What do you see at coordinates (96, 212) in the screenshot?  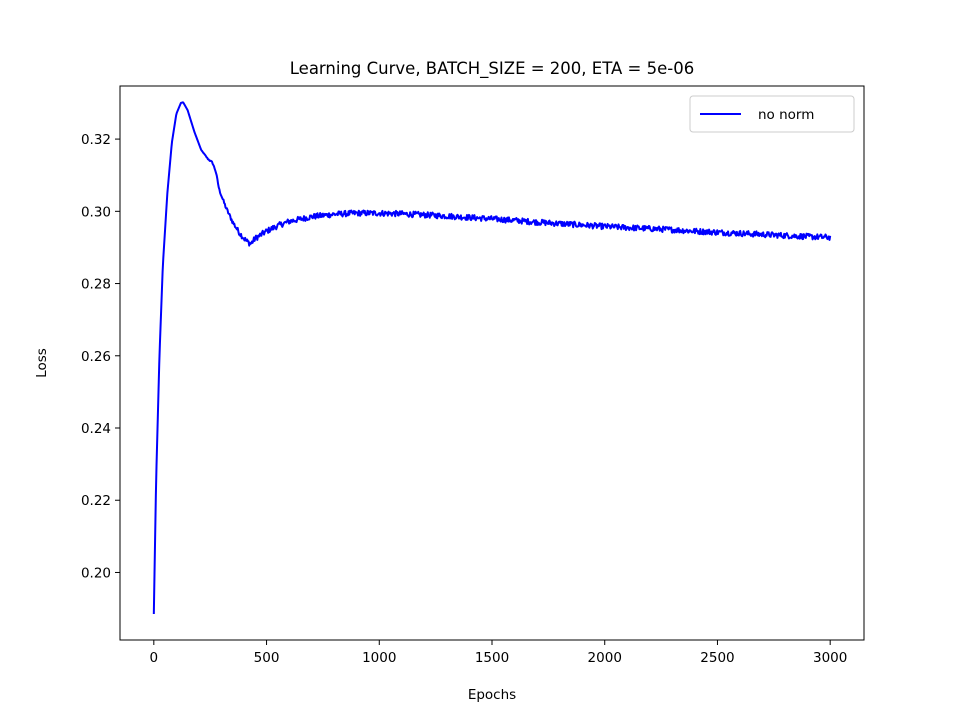 I see `y-tick-label: 0.30` at bounding box center [96, 212].